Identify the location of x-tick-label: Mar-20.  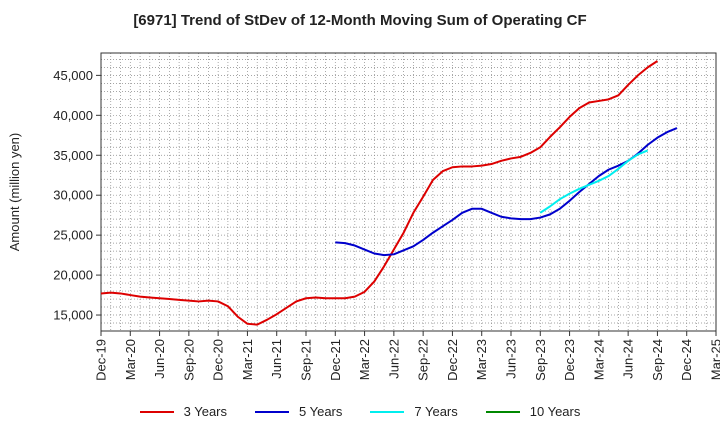
(130, 359).